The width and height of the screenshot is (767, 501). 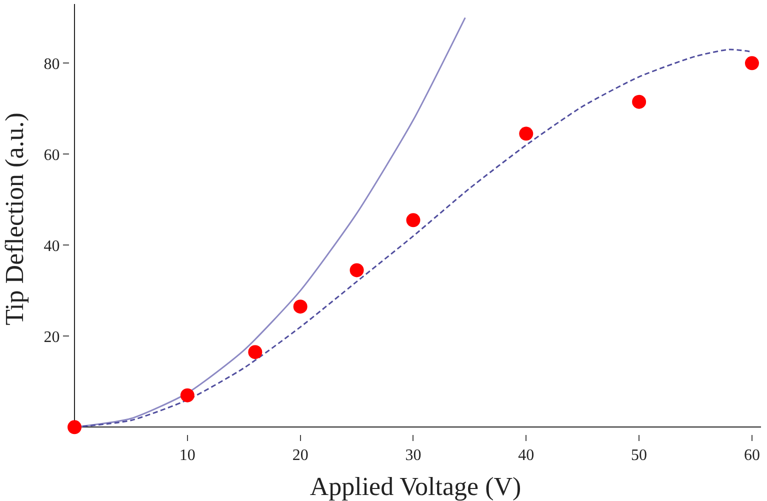 I want to click on y-tick-label: 80, so click(x=52, y=64).